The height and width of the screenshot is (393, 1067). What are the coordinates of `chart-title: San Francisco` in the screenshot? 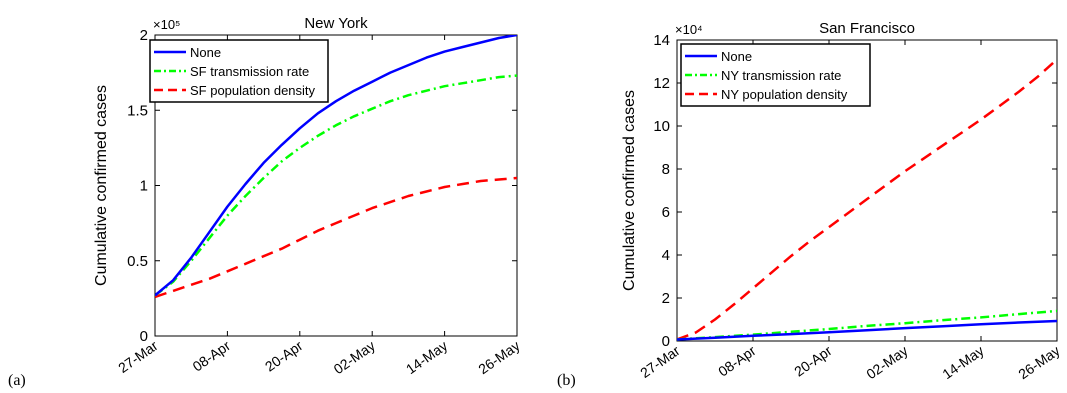 It's located at (867, 28).